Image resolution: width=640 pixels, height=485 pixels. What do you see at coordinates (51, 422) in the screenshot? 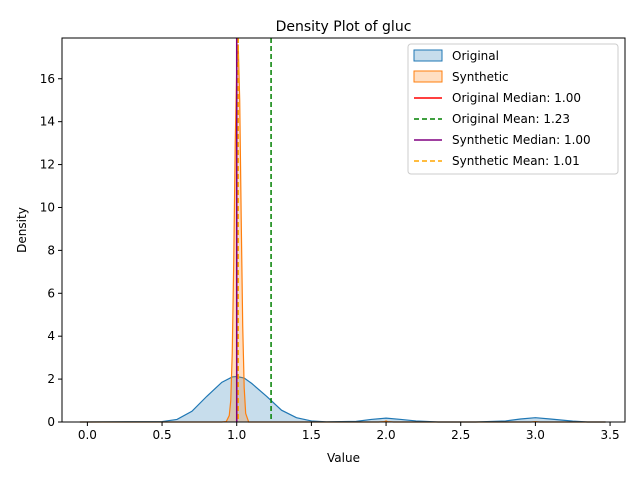
I see `y-tick-label: 0` at bounding box center [51, 422].